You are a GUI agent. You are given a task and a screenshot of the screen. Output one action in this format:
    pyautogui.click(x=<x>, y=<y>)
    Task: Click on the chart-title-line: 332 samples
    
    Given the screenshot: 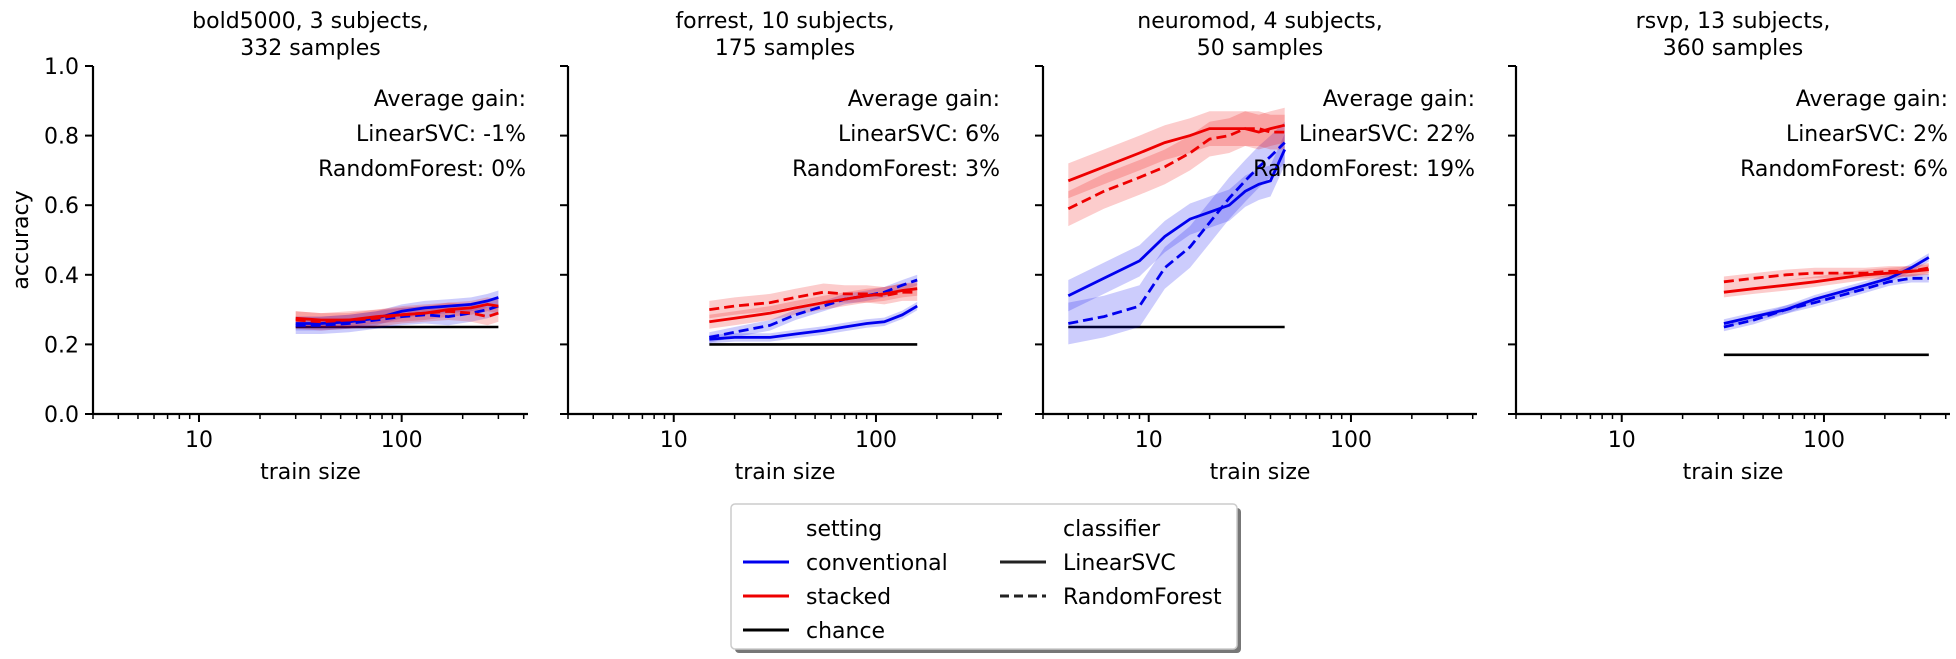 What is the action you would take?
    pyautogui.click(x=310, y=48)
    